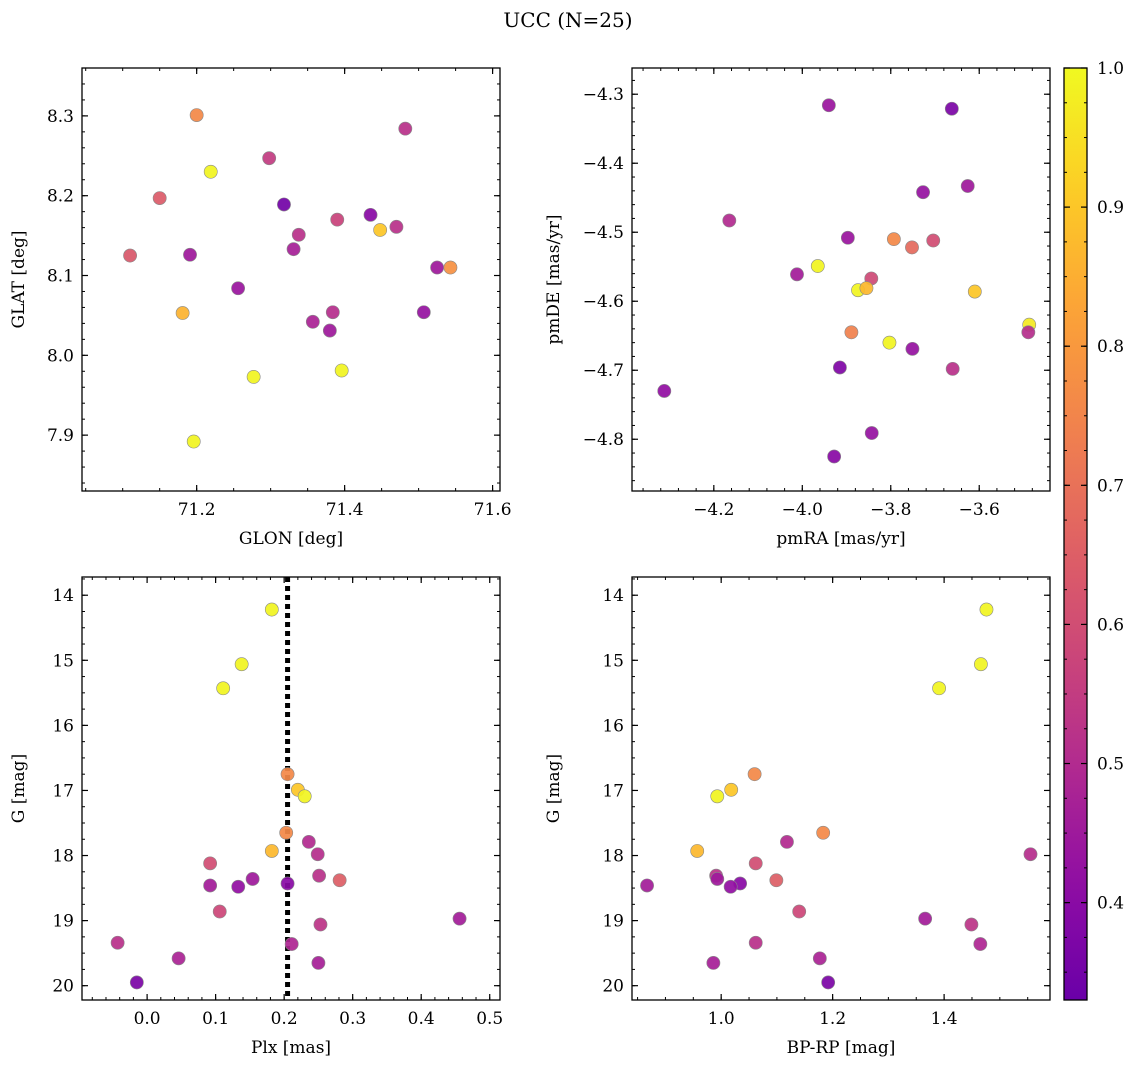 The width and height of the screenshot is (1136, 1067). Describe the element at coordinates (603, 302) in the screenshot. I see `y-tick-label: −4.6` at that location.